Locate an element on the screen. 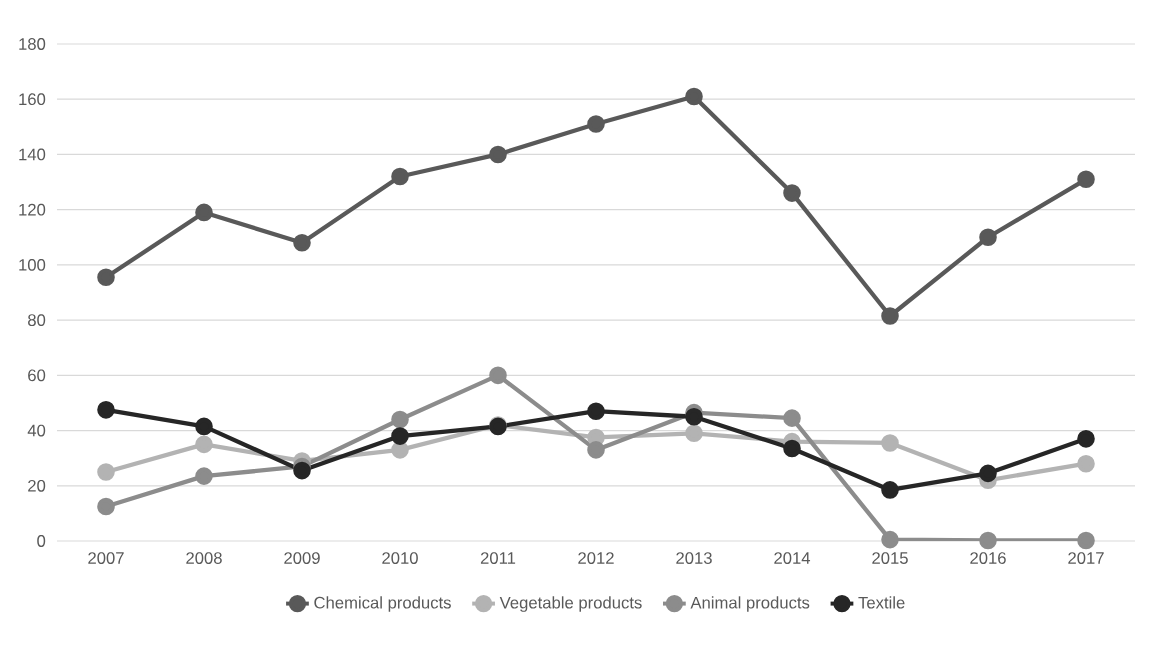  legend-label: Animal products is located at coordinates (750, 604).